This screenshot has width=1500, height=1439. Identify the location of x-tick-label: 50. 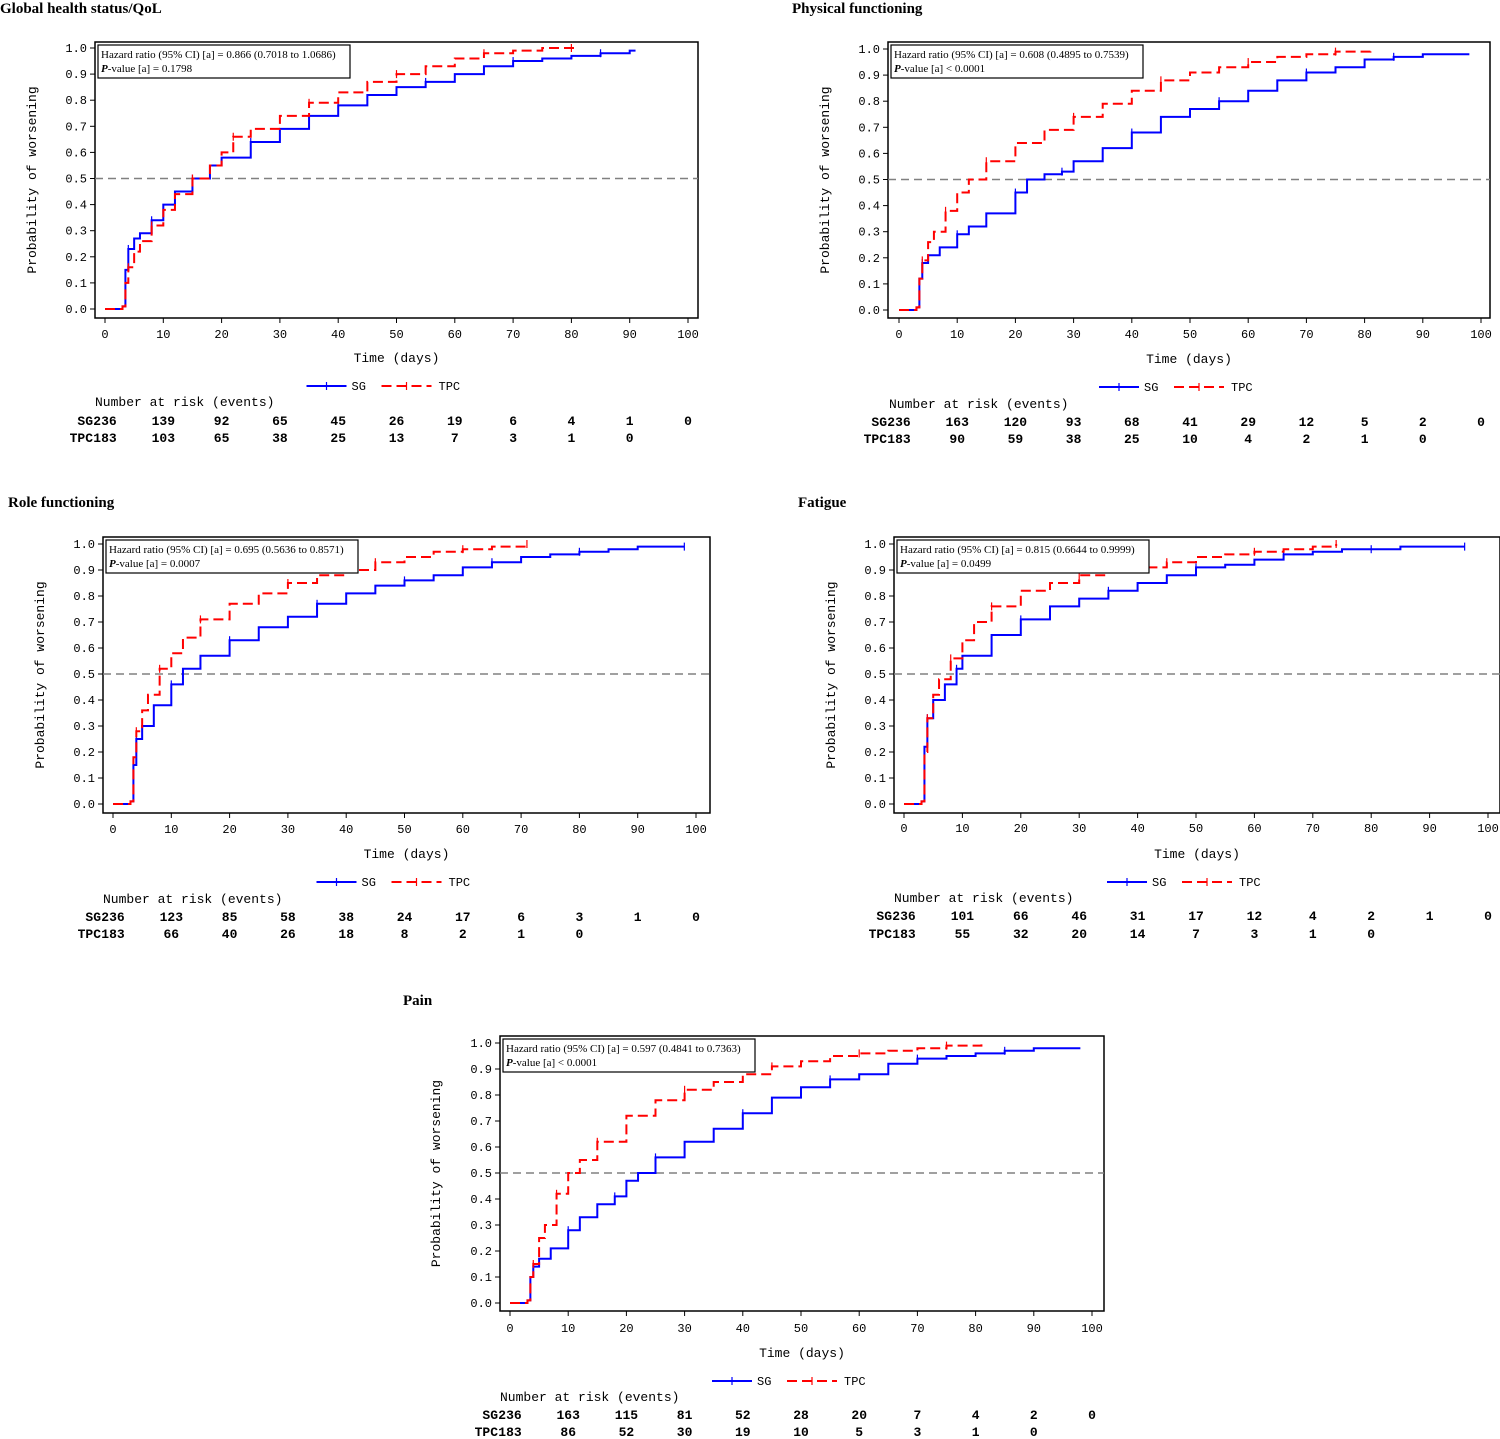
(396, 335).